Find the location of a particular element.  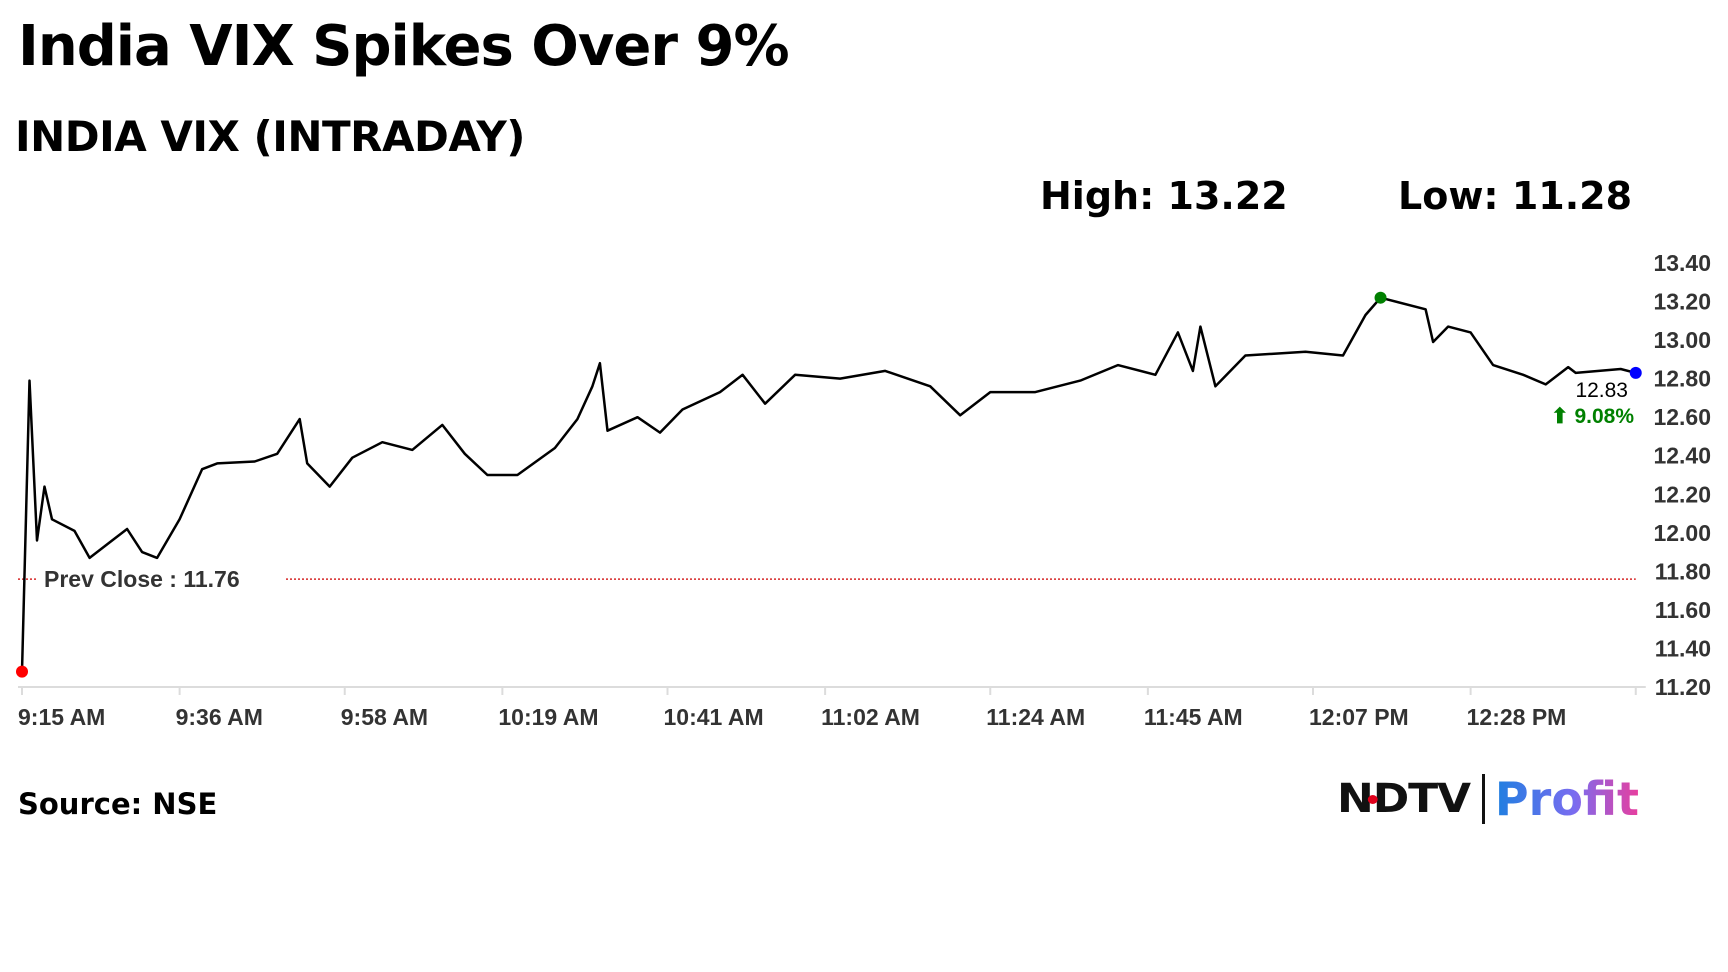

chart-subtitle: INDIA VIX (INTRADAY) is located at coordinates (270, 136).